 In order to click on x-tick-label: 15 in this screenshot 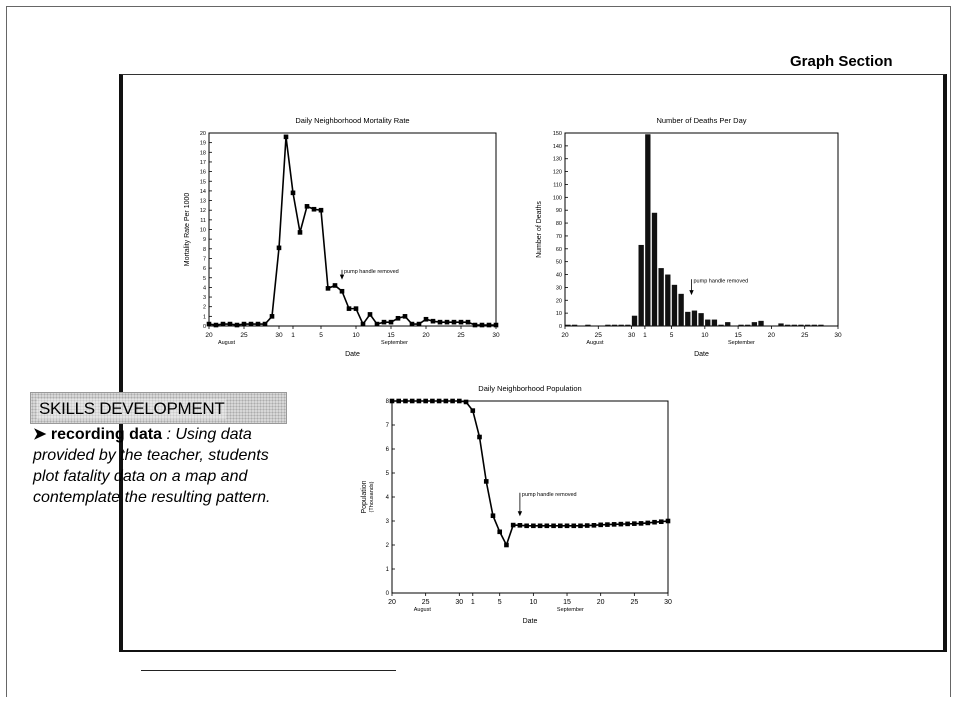, I will do `click(391, 335)`.